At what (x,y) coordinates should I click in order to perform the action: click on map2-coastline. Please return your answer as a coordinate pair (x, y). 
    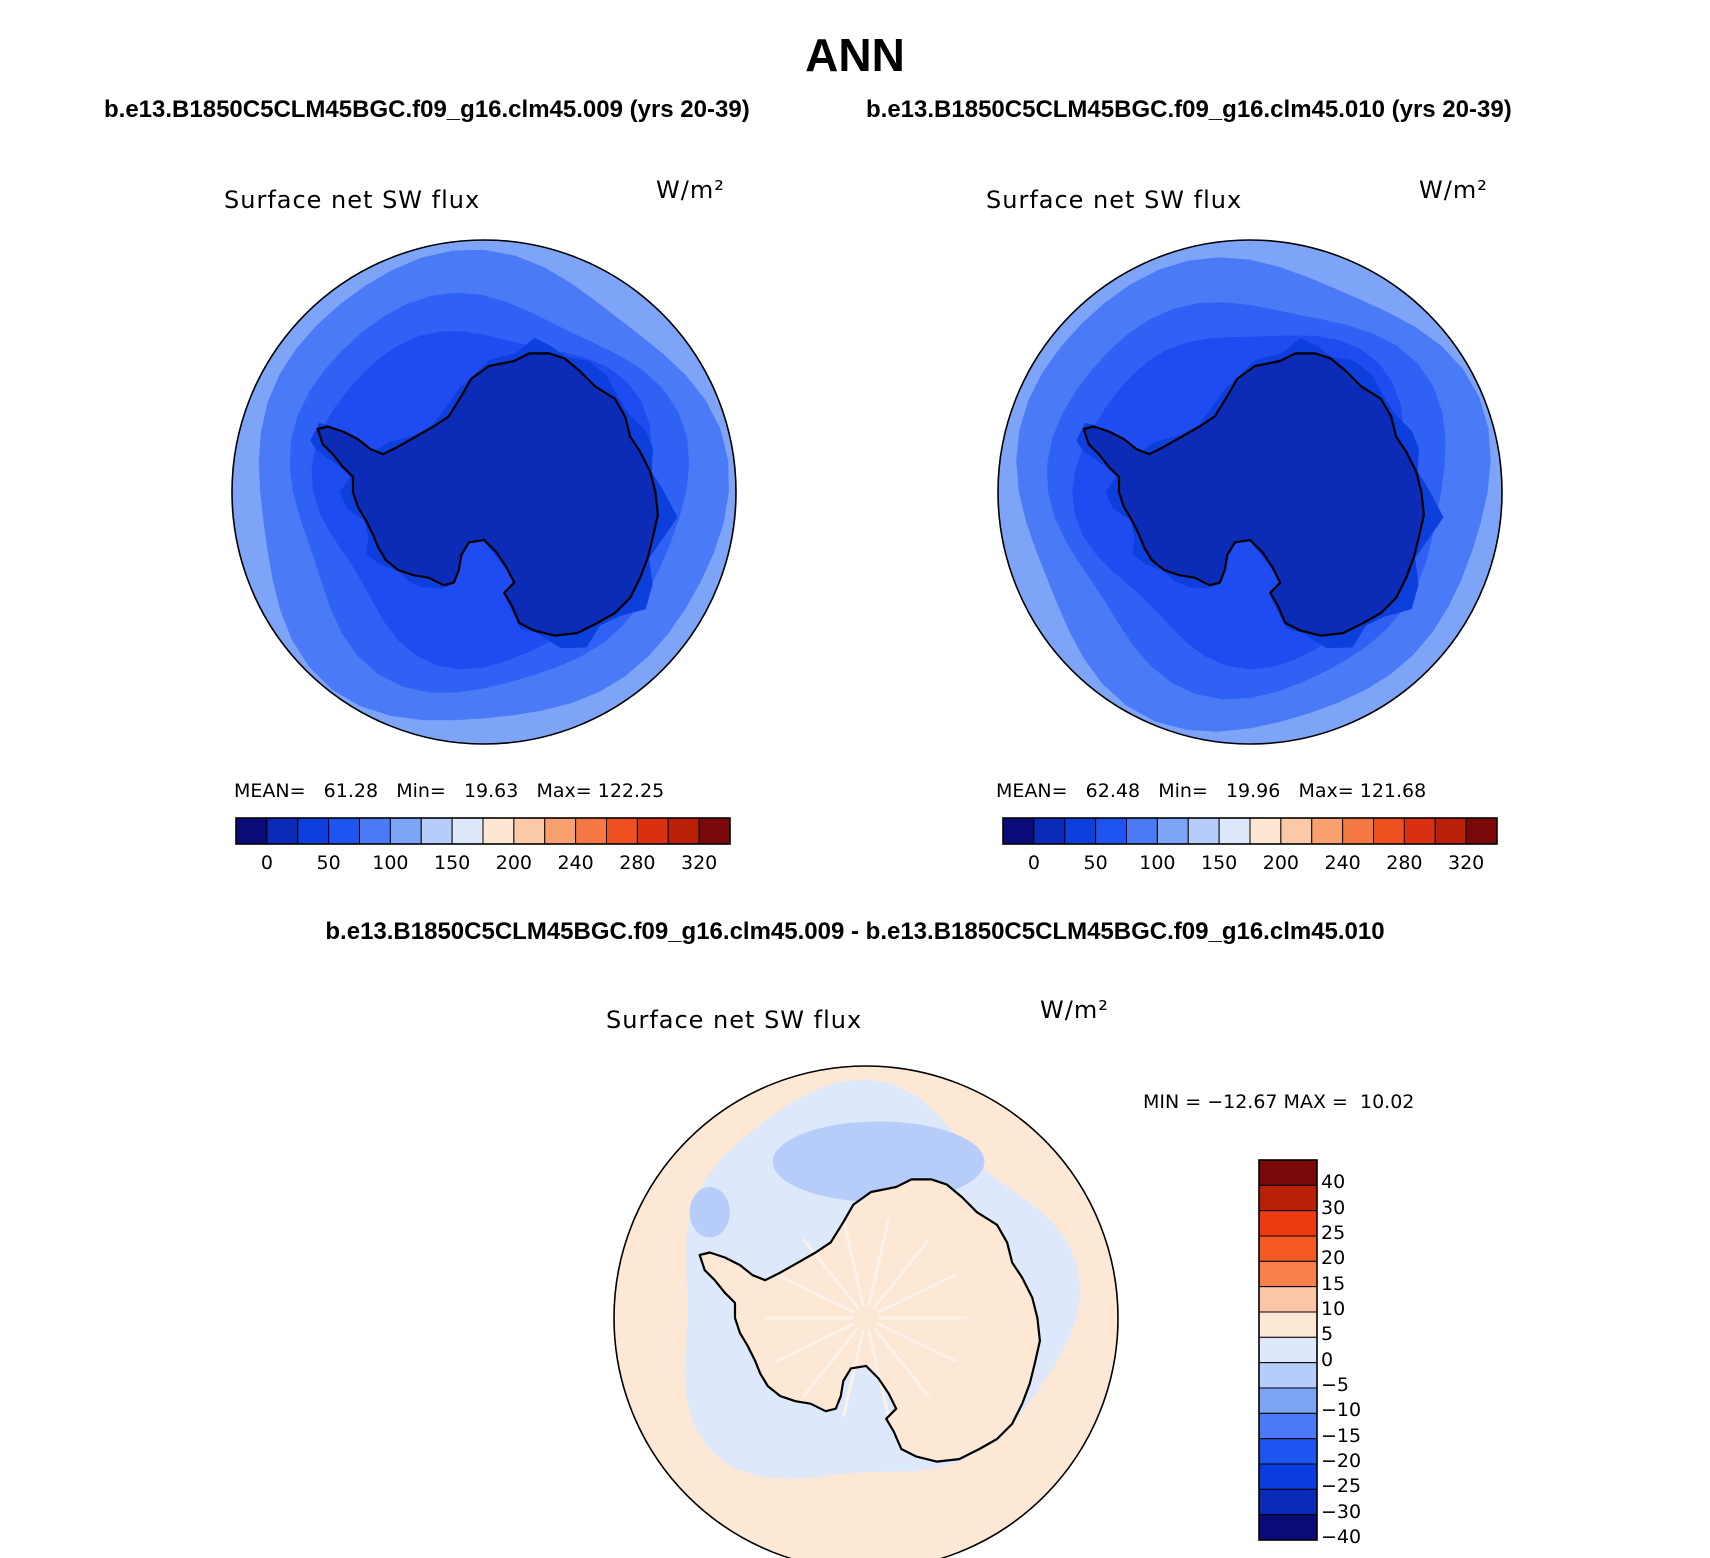
    Looking at the image, I should click on (1253, 494).